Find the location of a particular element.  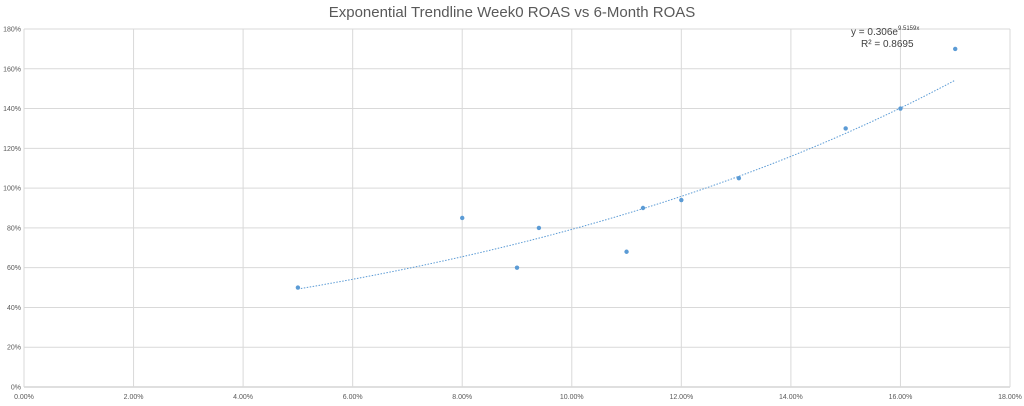

x-tick-label: 10.00% is located at coordinates (572, 397).